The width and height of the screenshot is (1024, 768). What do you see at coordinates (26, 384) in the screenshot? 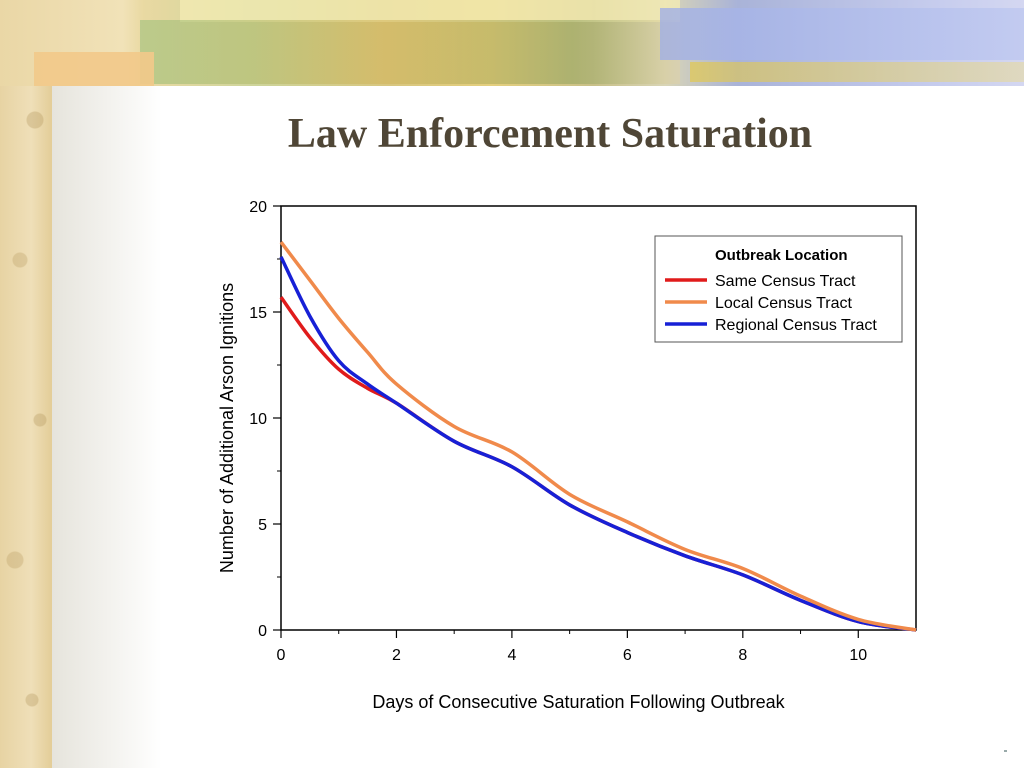
I see `decorative-left-texture` at bounding box center [26, 384].